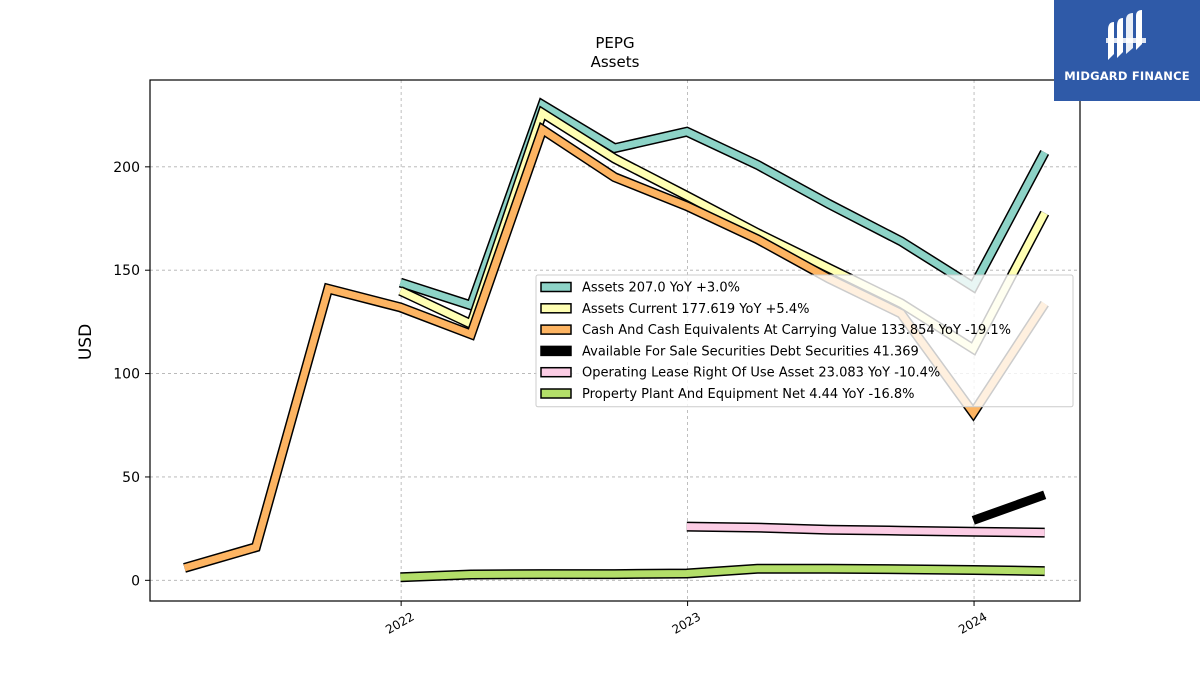 The width and height of the screenshot is (1200, 675). I want to click on x-tick-label: 2024, so click(972, 622).